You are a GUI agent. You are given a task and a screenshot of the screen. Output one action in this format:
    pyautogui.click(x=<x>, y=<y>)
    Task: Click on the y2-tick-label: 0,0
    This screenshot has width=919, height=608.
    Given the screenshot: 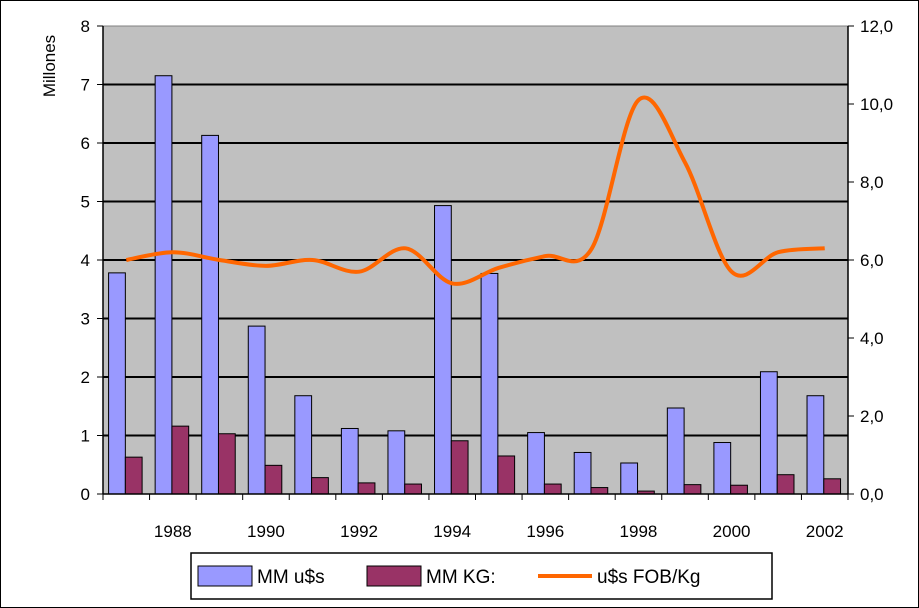 What is the action you would take?
    pyautogui.click(x=872, y=494)
    